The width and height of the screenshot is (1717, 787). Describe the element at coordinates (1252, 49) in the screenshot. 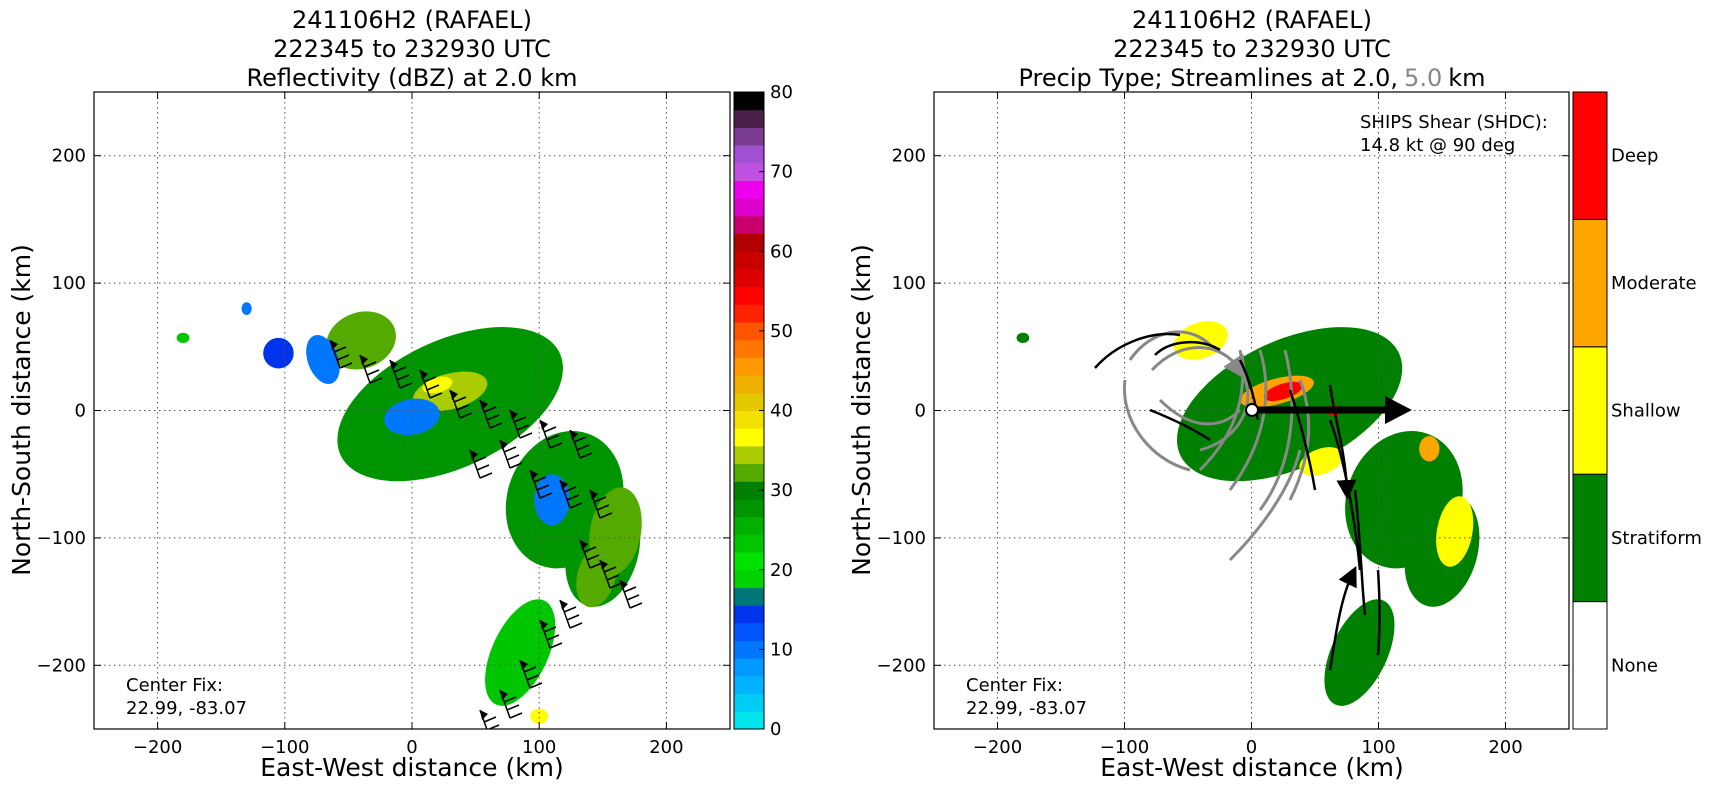

I see `right-title-line-2: 222345 to 232930 UTC` at that location.